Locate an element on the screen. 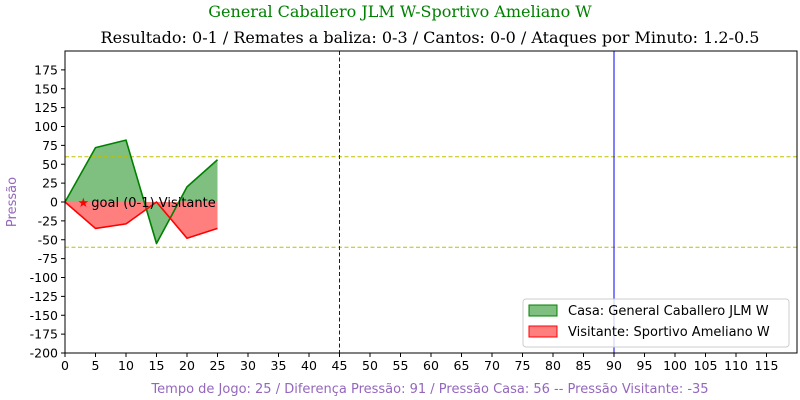  x-tick-label: 50 is located at coordinates (370, 365).